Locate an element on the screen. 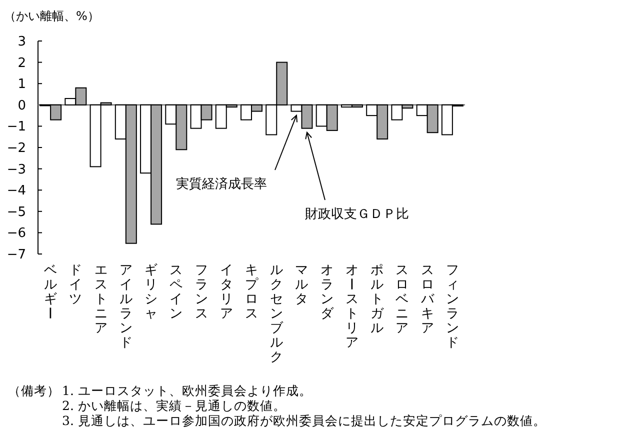 The image size is (639, 442). x-tick-label: キプロス is located at coordinates (252, 292).